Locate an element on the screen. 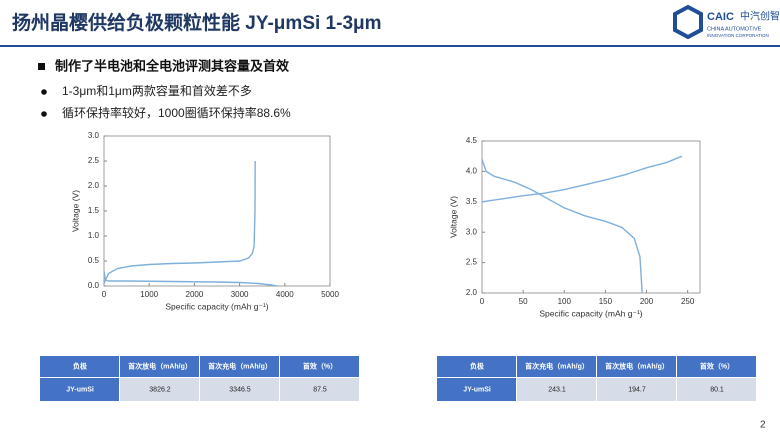 The width and height of the screenshot is (780, 446). logo-en: INNOVATION CORPORATION is located at coordinates (738, 35).